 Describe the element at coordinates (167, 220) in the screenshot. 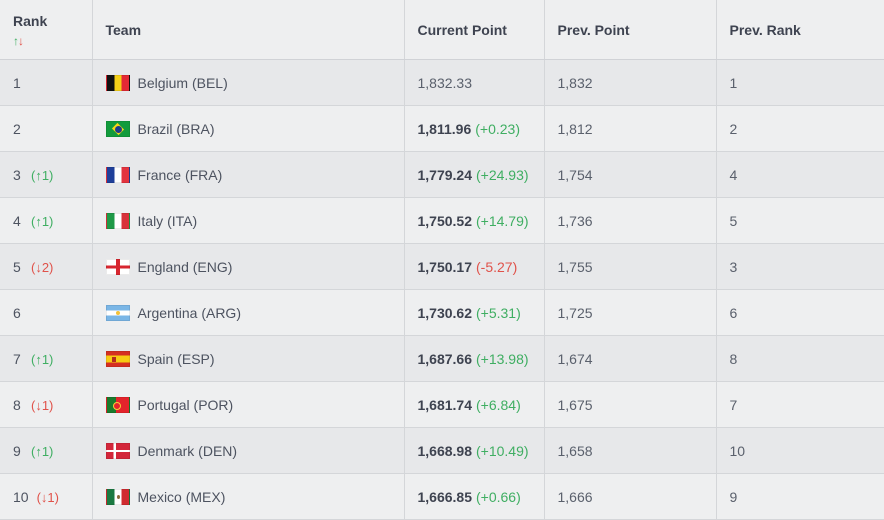

I see `team-name: Italy (ITA)` at that location.